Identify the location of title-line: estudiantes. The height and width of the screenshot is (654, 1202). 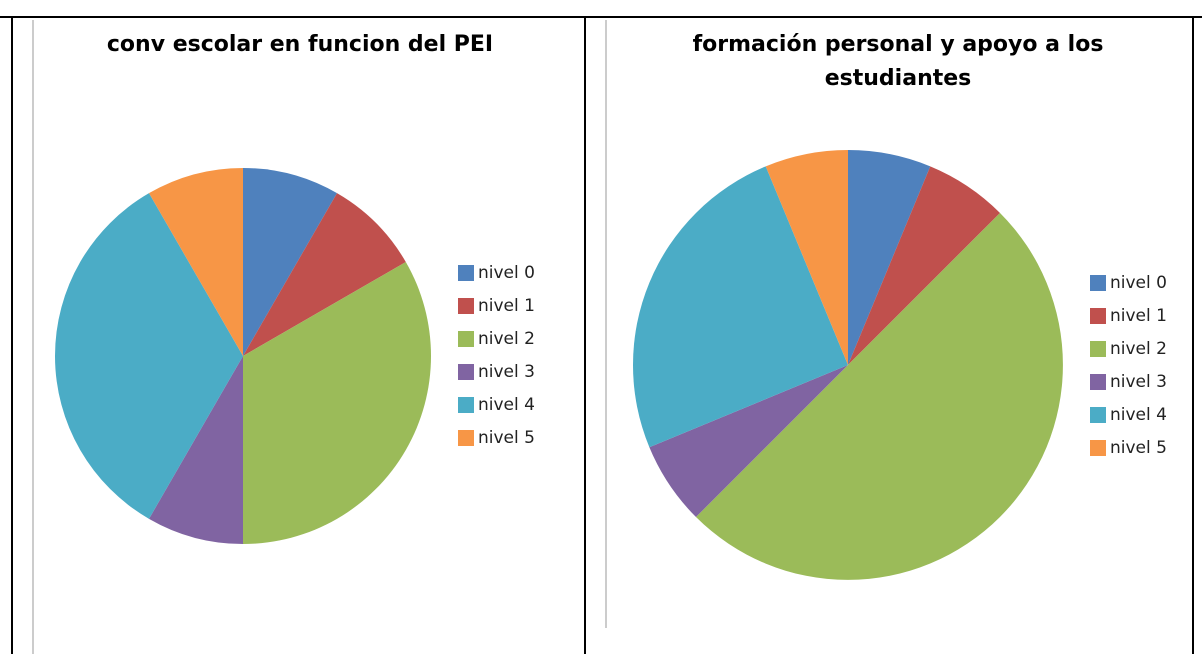
(898, 78).